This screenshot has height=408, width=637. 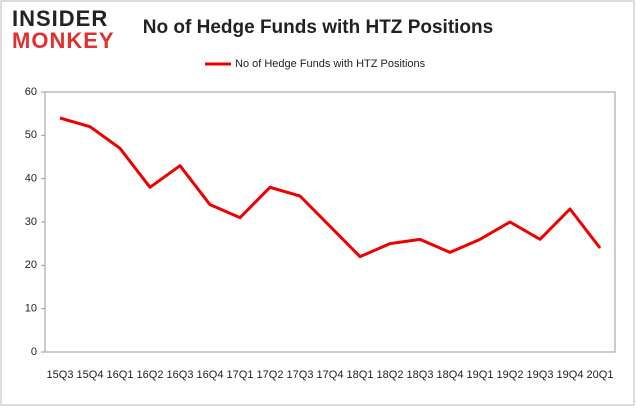 I want to click on x-tick-label: 17Q2, so click(x=270, y=375).